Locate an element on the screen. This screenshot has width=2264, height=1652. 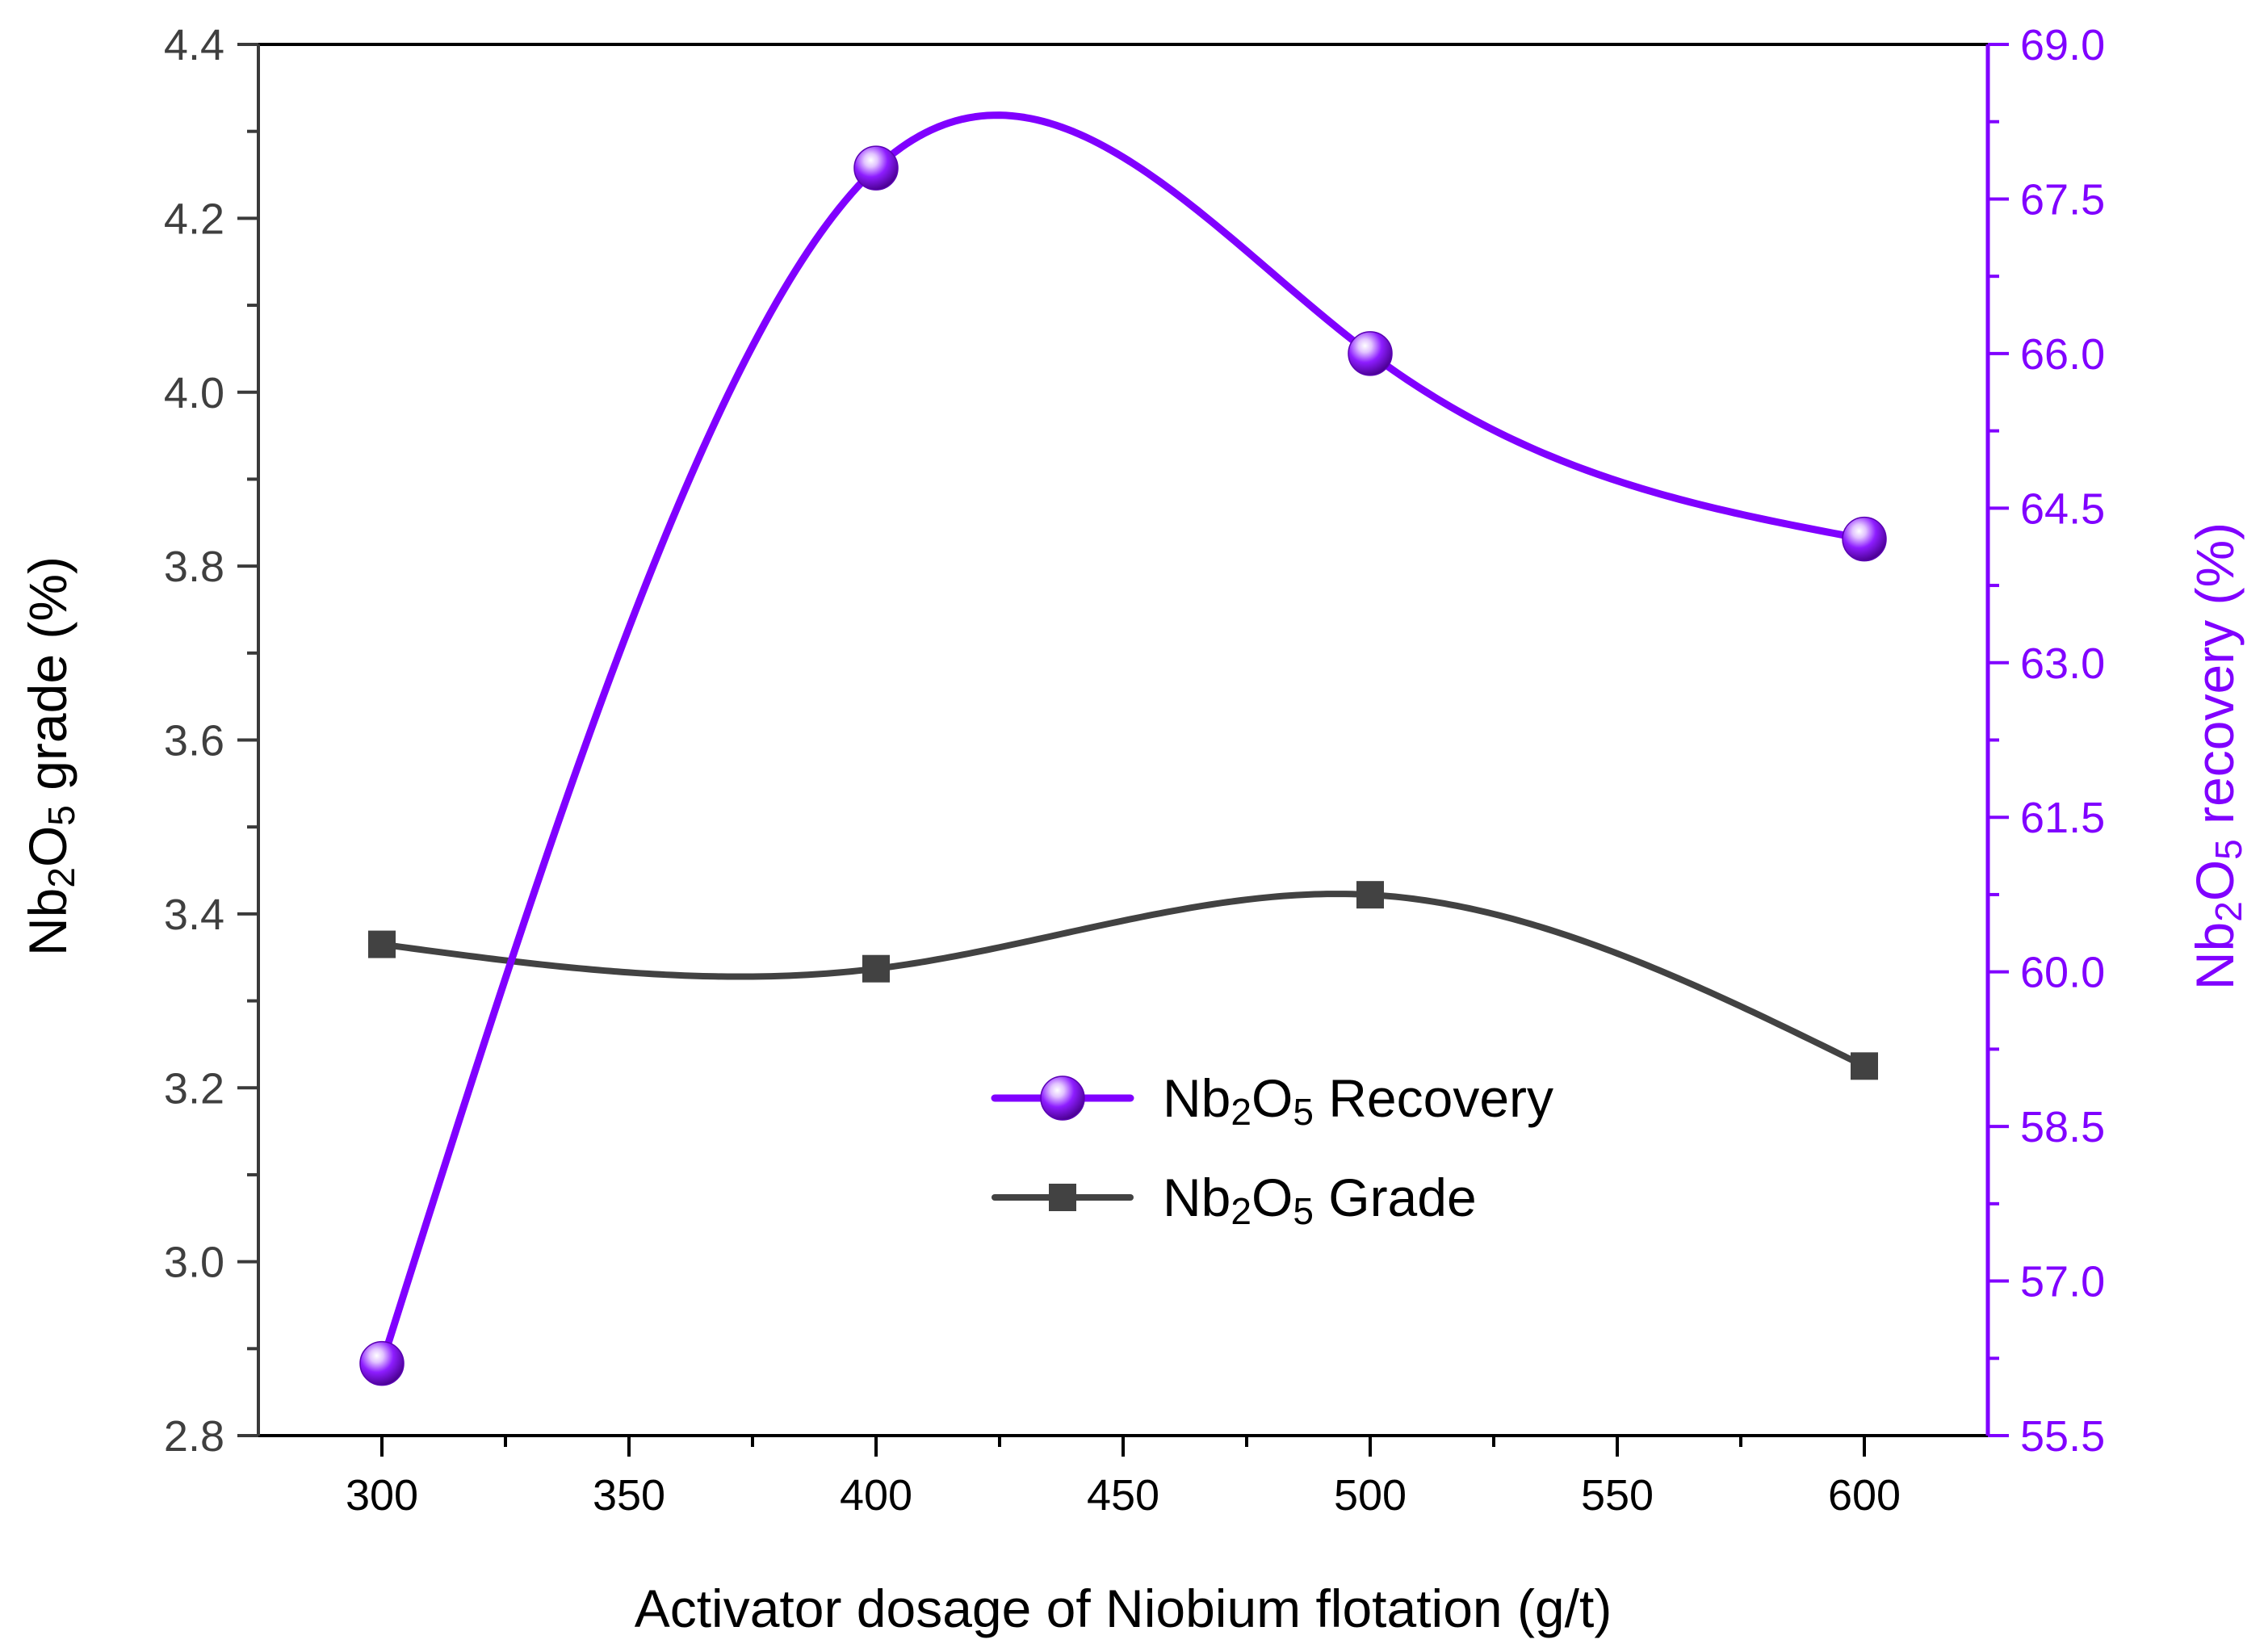
y-right-tick-label: 69.0 is located at coordinates (2062, 45).